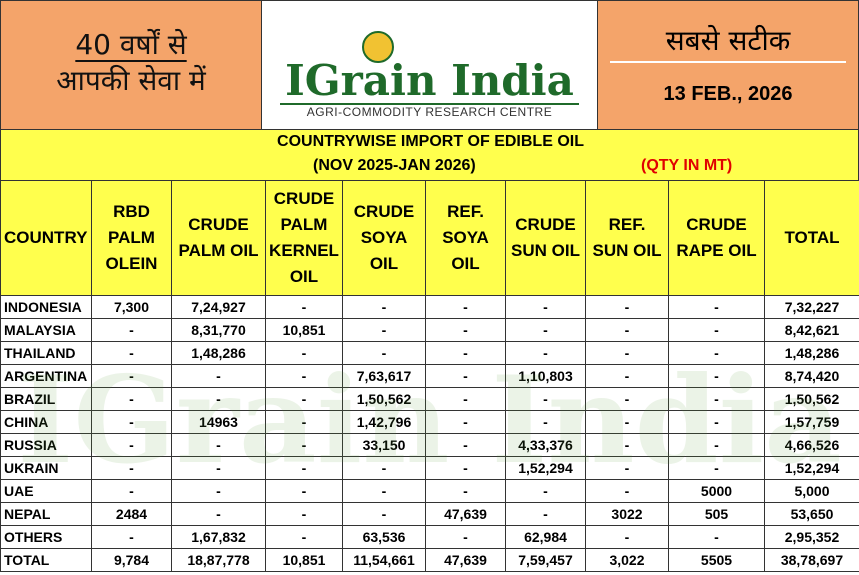 The height and width of the screenshot is (575, 859). I want to click on table-cell: 62,984, so click(545, 537).